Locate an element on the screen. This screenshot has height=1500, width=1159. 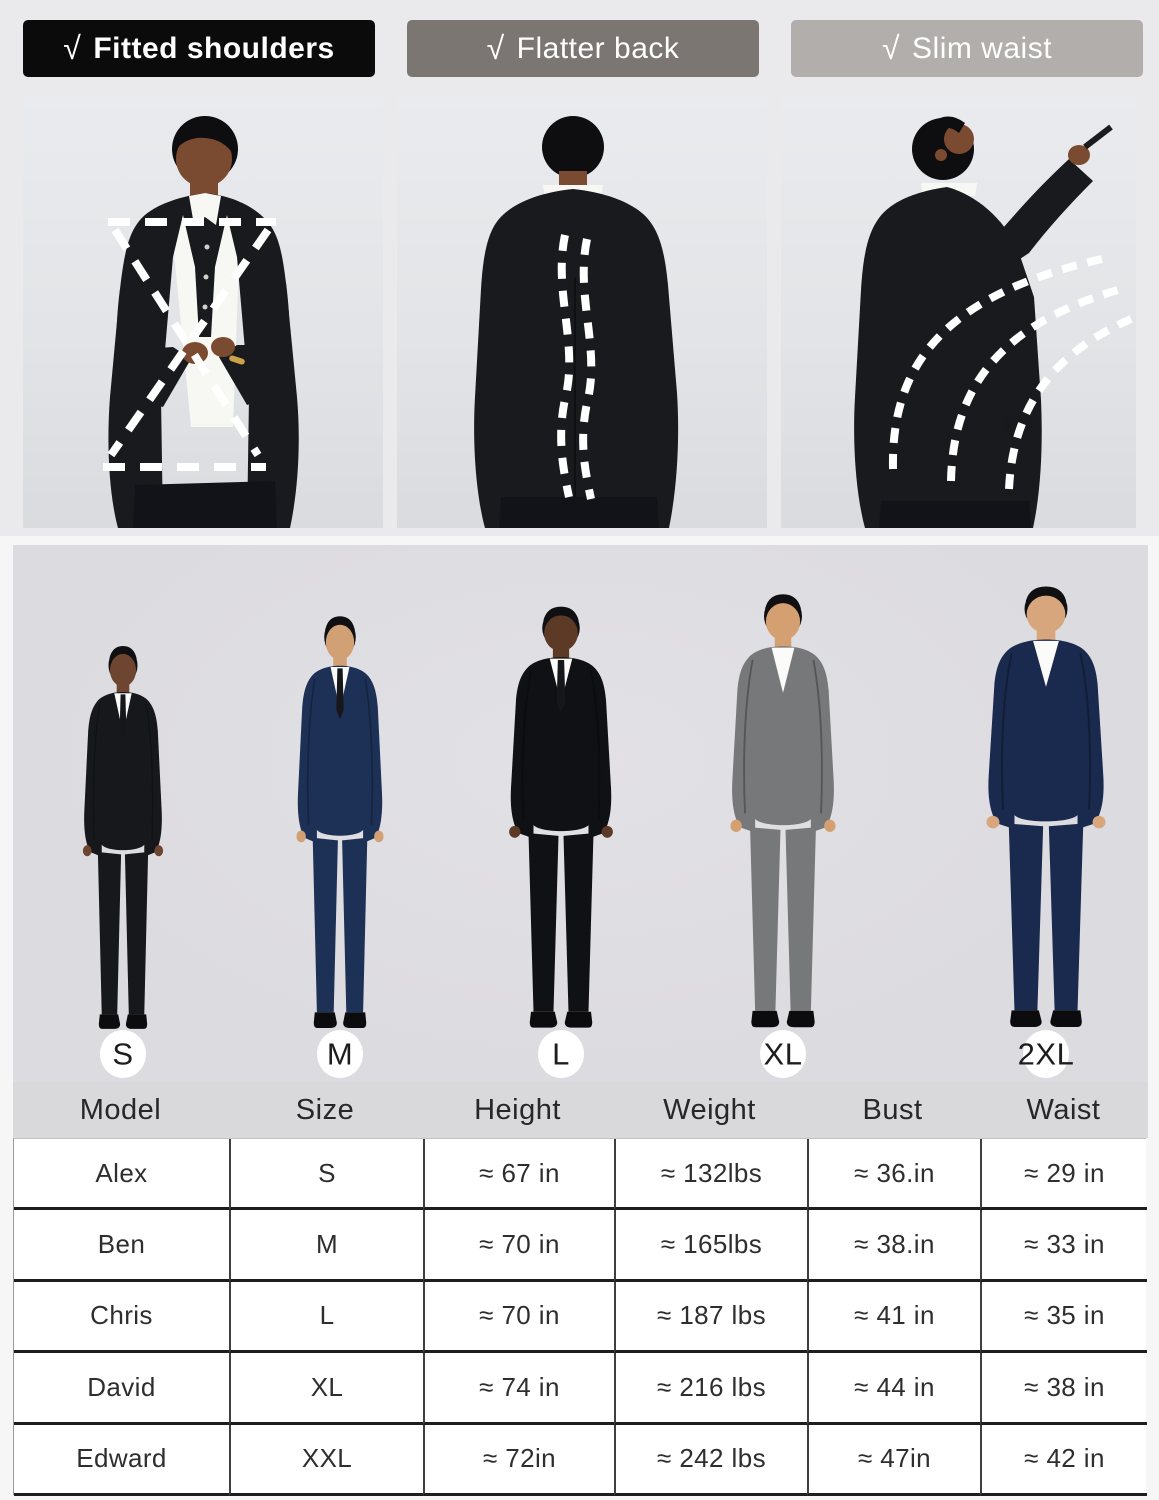
size-bubble-label: S is located at coordinates (123, 1054).